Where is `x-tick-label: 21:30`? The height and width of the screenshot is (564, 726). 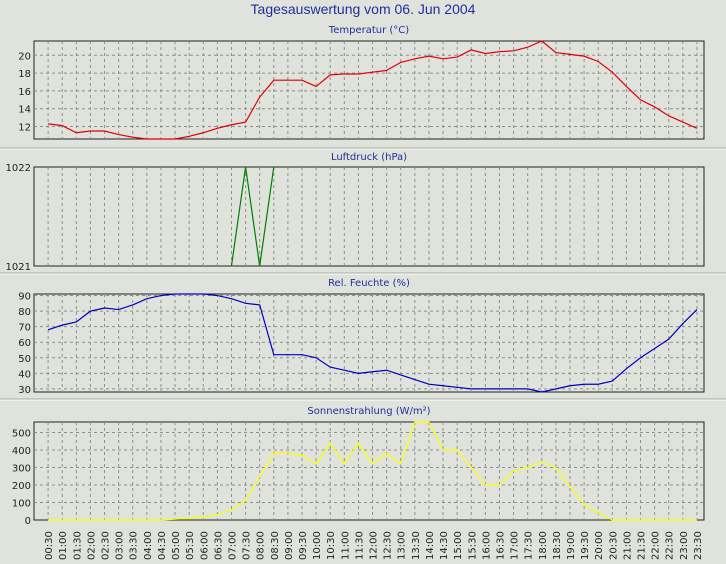
x-tick-label: 21:30 is located at coordinates (642, 545).